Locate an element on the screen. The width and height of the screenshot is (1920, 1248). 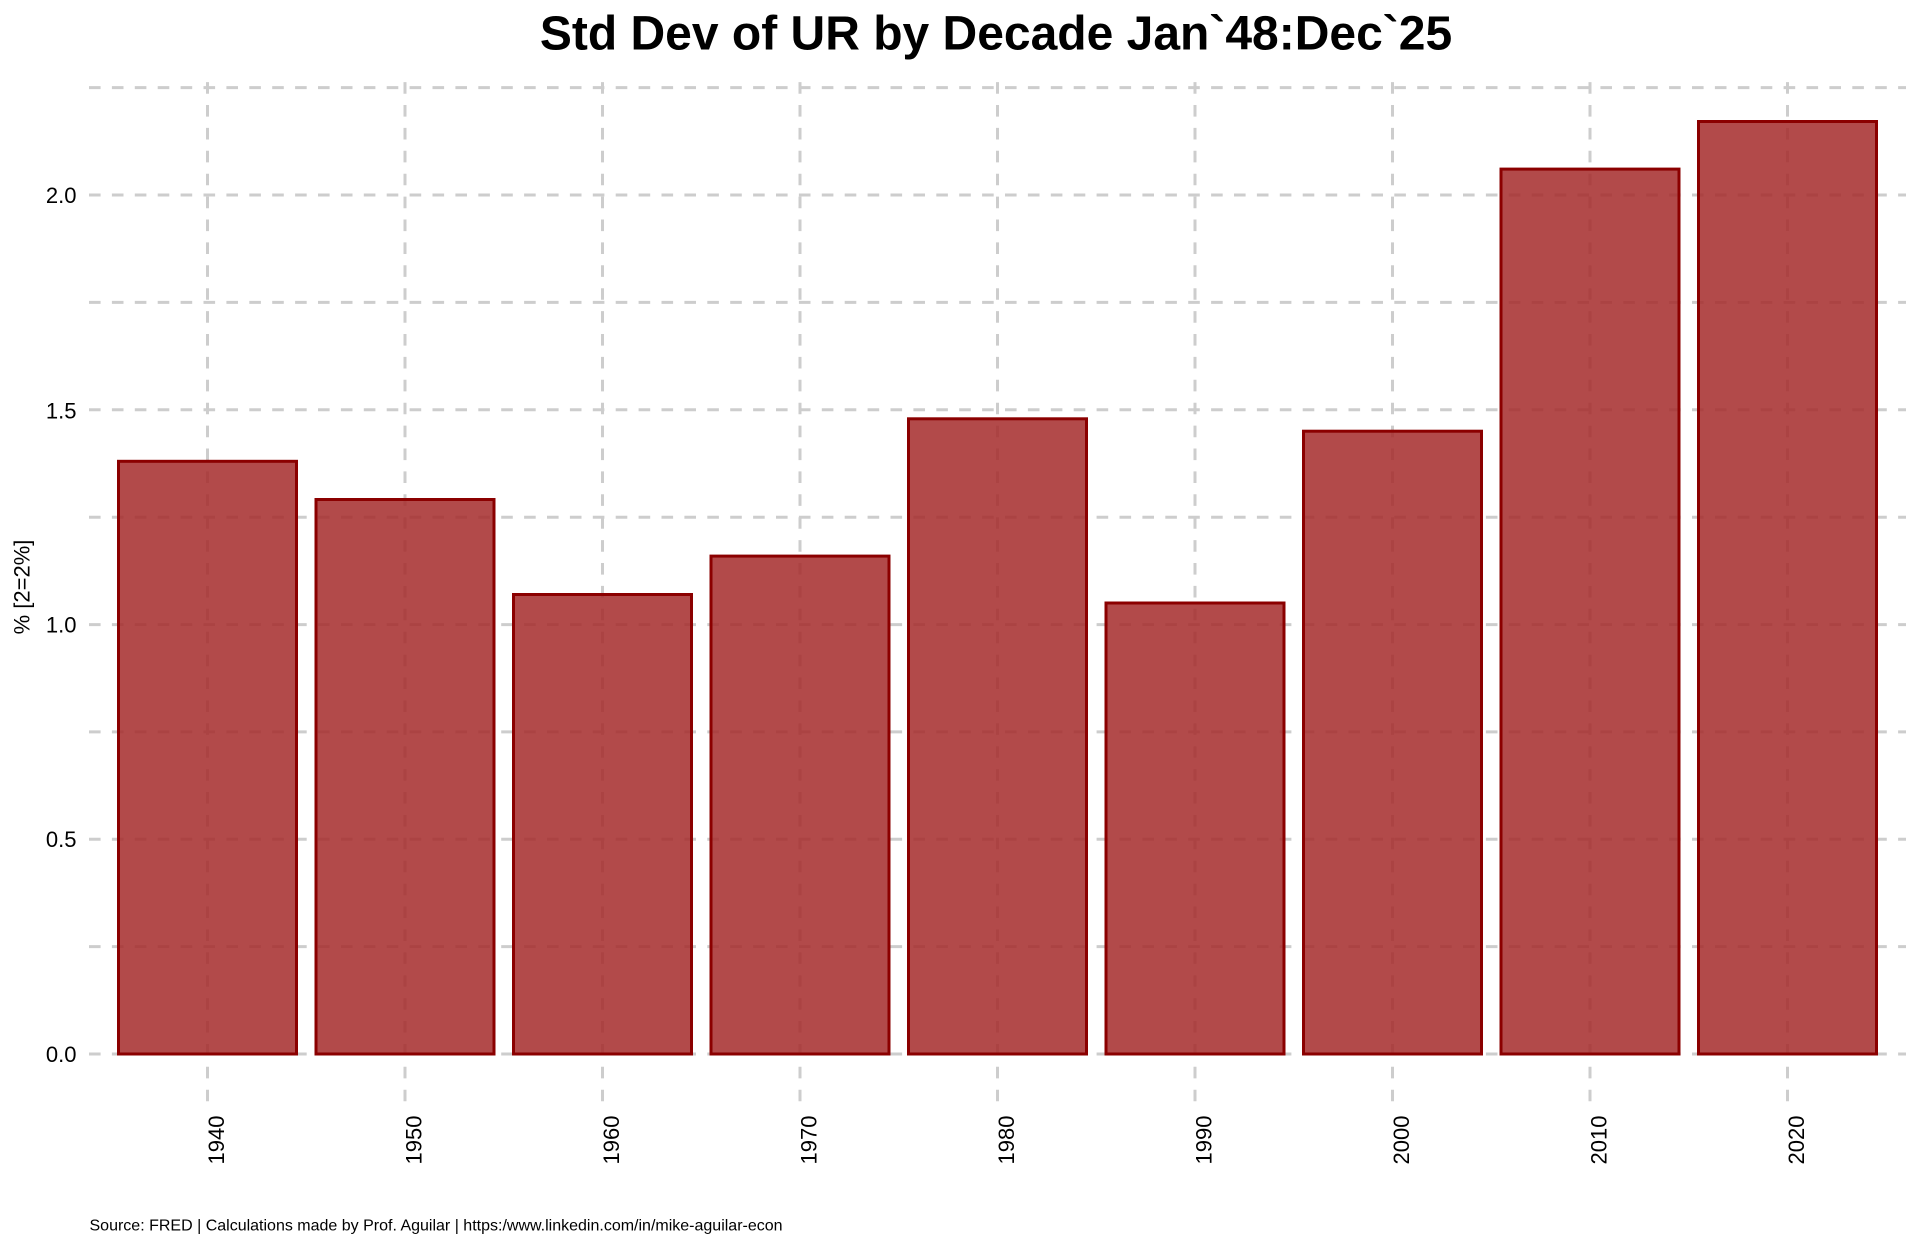
svg-text: 1.0 is located at coordinates (61, 625).